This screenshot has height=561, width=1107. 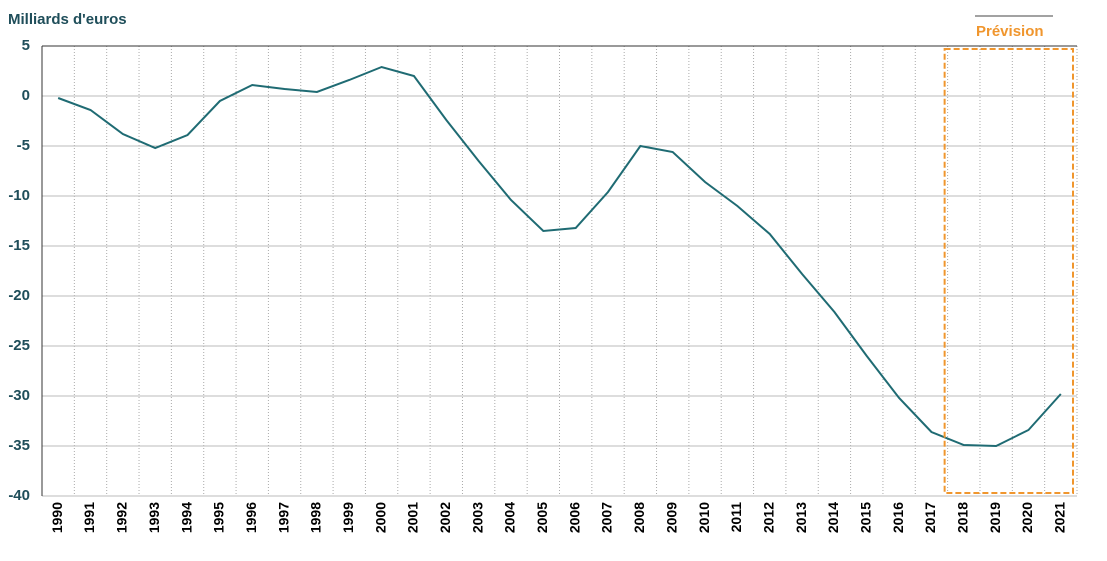 I want to click on x-tick-label: 2005, so click(x=542, y=517).